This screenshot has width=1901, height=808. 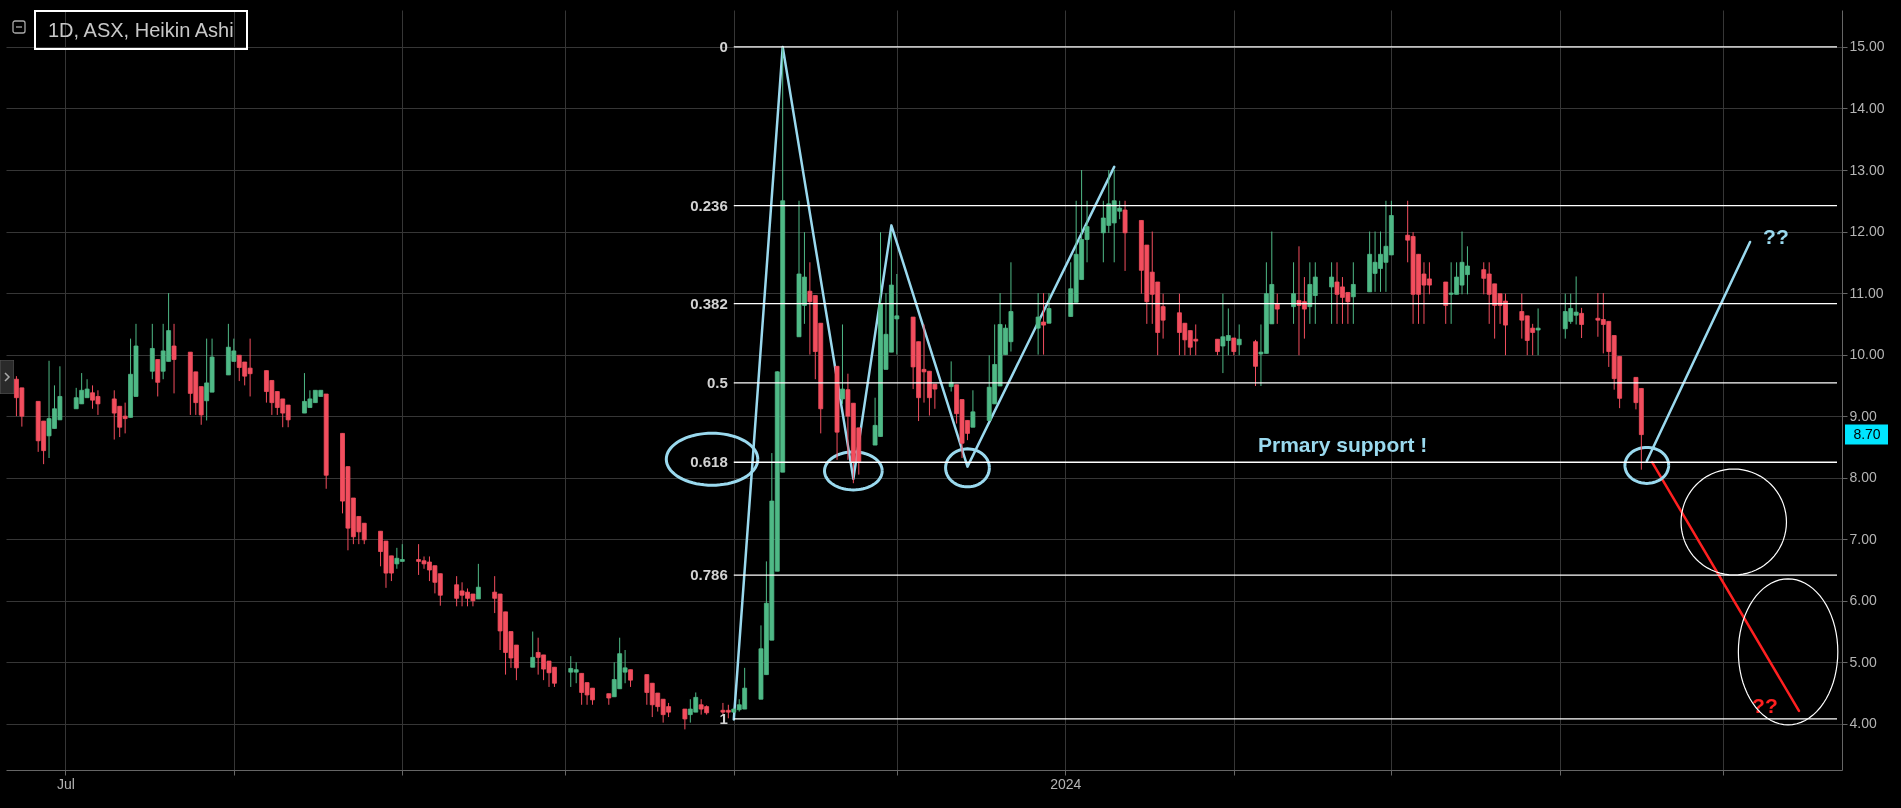 What do you see at coordinates (723, 46) in the screenshot?
I see `ref-line-label: 0` at bounding box center [723, 46].